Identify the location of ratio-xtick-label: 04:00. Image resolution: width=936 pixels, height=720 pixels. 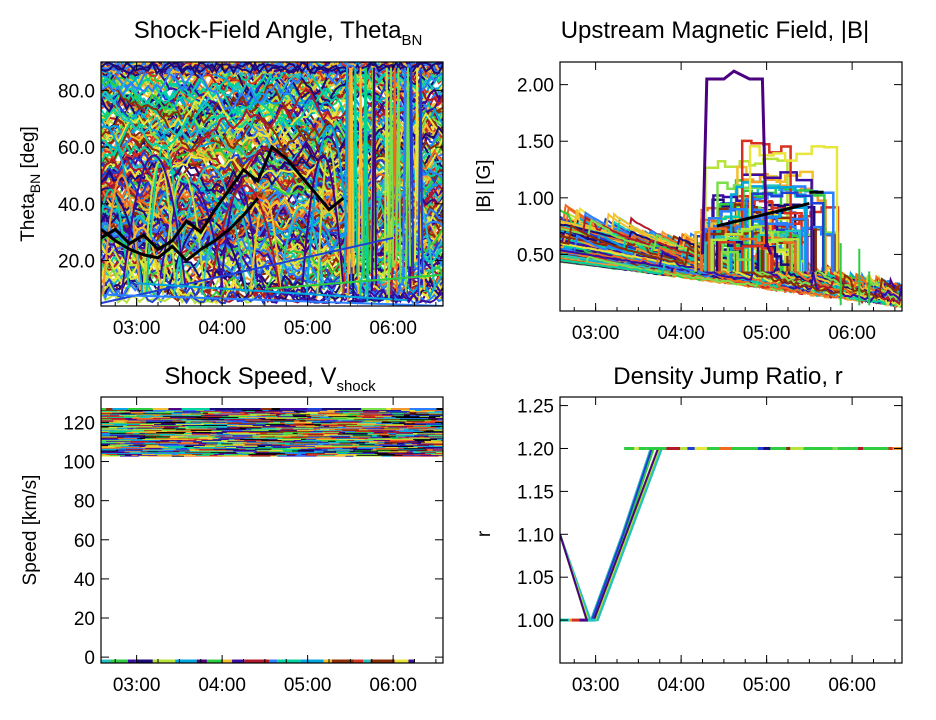
(681, 685).